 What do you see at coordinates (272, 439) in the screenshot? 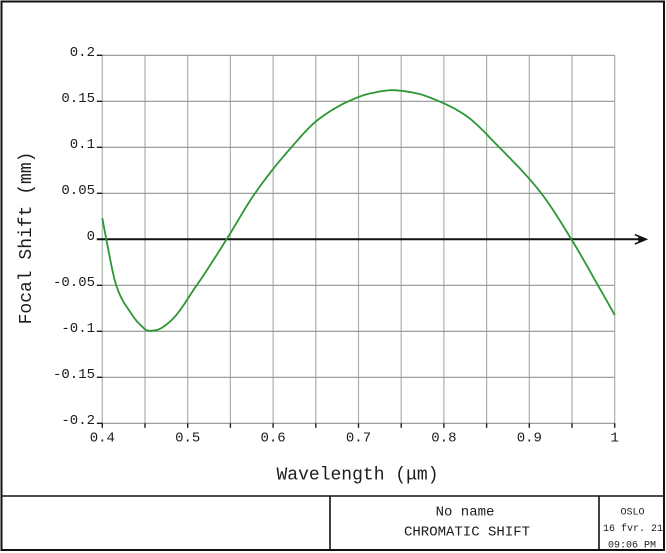
I see `svg-text: 0.6` at bounding box center [272, 439].